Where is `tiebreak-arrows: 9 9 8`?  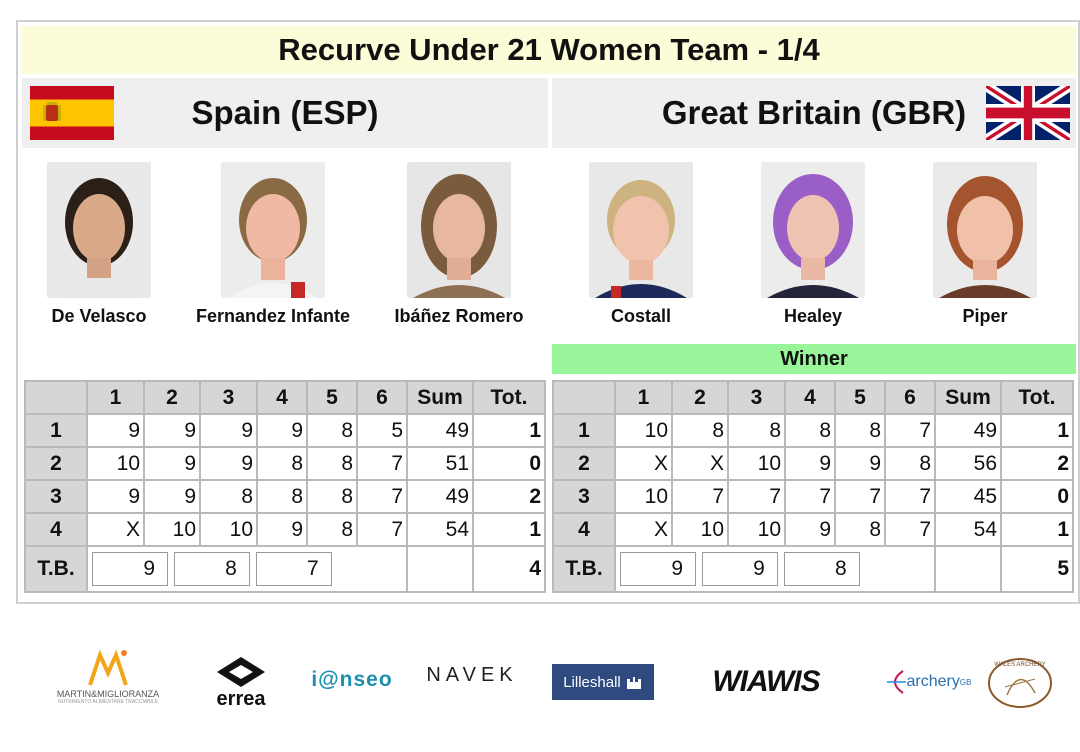 tiebreak-arrows: 9 9 8 is located at coordinates (775, 569).